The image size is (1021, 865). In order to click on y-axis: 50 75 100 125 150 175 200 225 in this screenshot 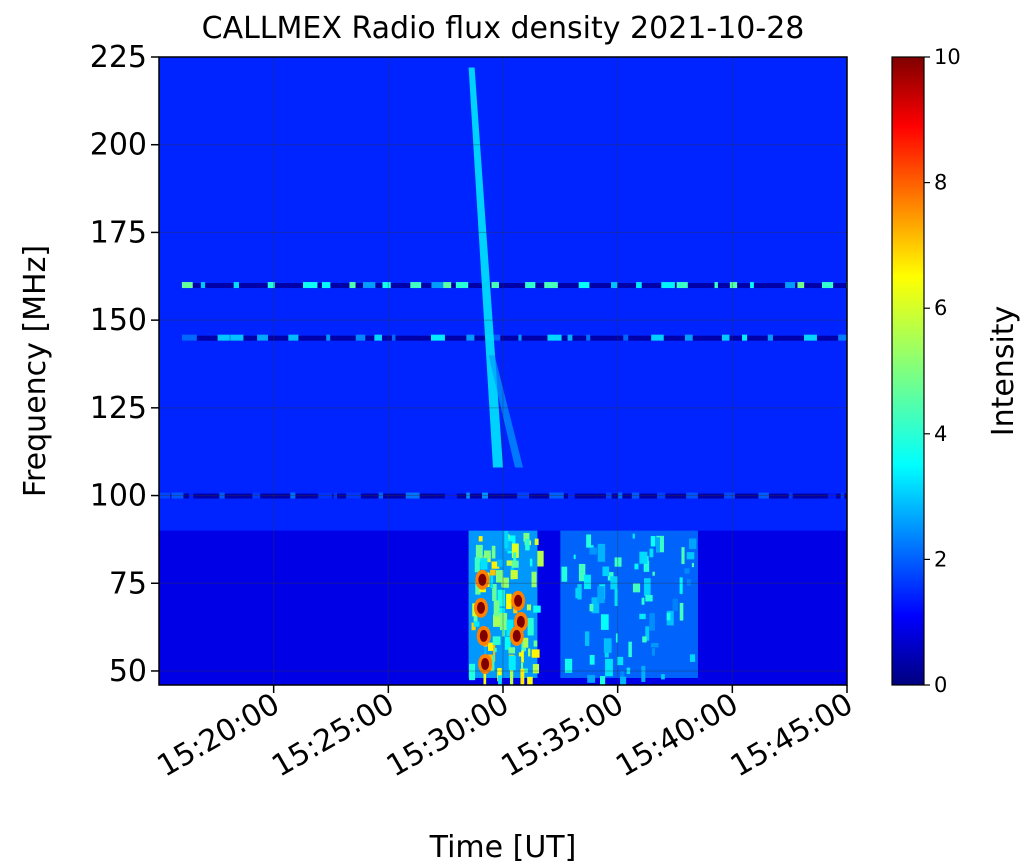, I will do `click(124, 364)`.